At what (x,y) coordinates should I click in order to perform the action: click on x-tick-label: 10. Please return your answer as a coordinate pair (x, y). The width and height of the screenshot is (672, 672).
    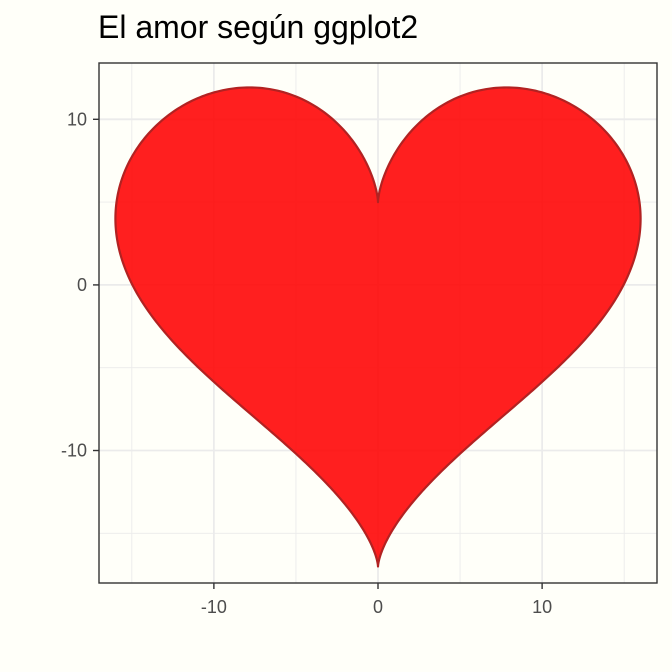
    Looking at the image, I should click on (542, 607).